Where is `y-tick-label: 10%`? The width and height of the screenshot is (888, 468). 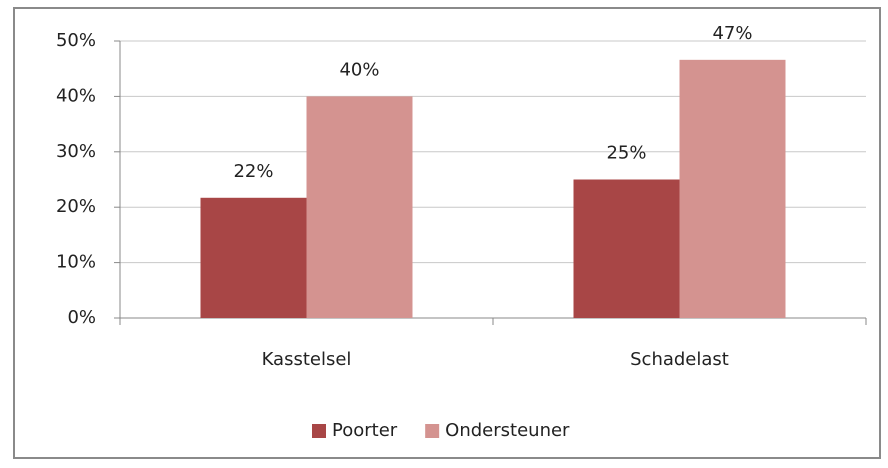
y-tick-label: 10% is located at coordinates (76, 262).